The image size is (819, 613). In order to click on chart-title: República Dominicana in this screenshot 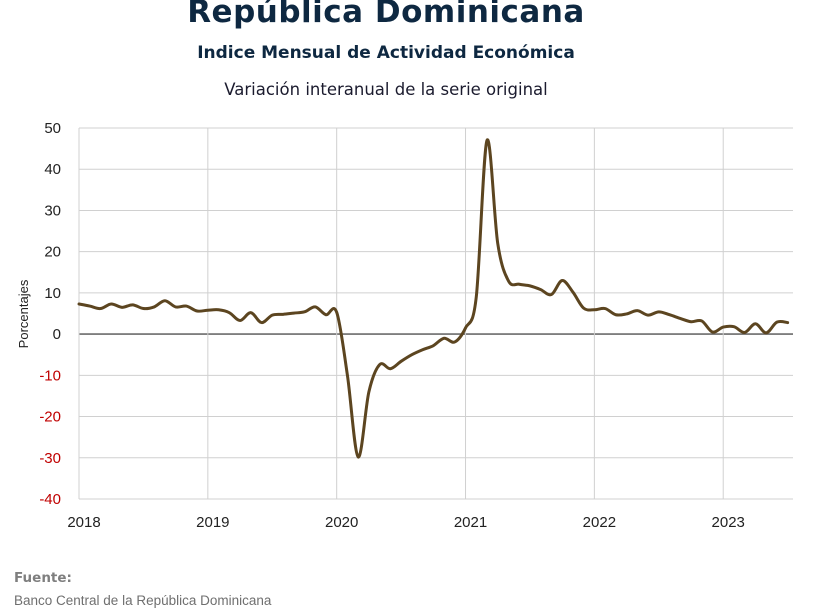, I will do `click(386, 15)`.